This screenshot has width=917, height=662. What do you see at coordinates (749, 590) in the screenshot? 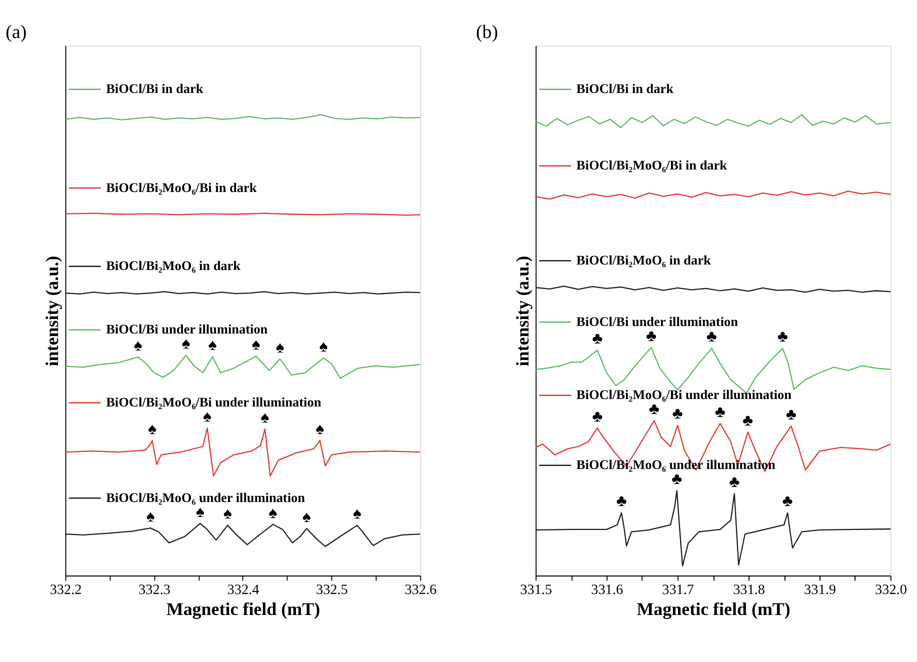
I see `x-tick-label: 331.8` at bounding box center [749, 590].